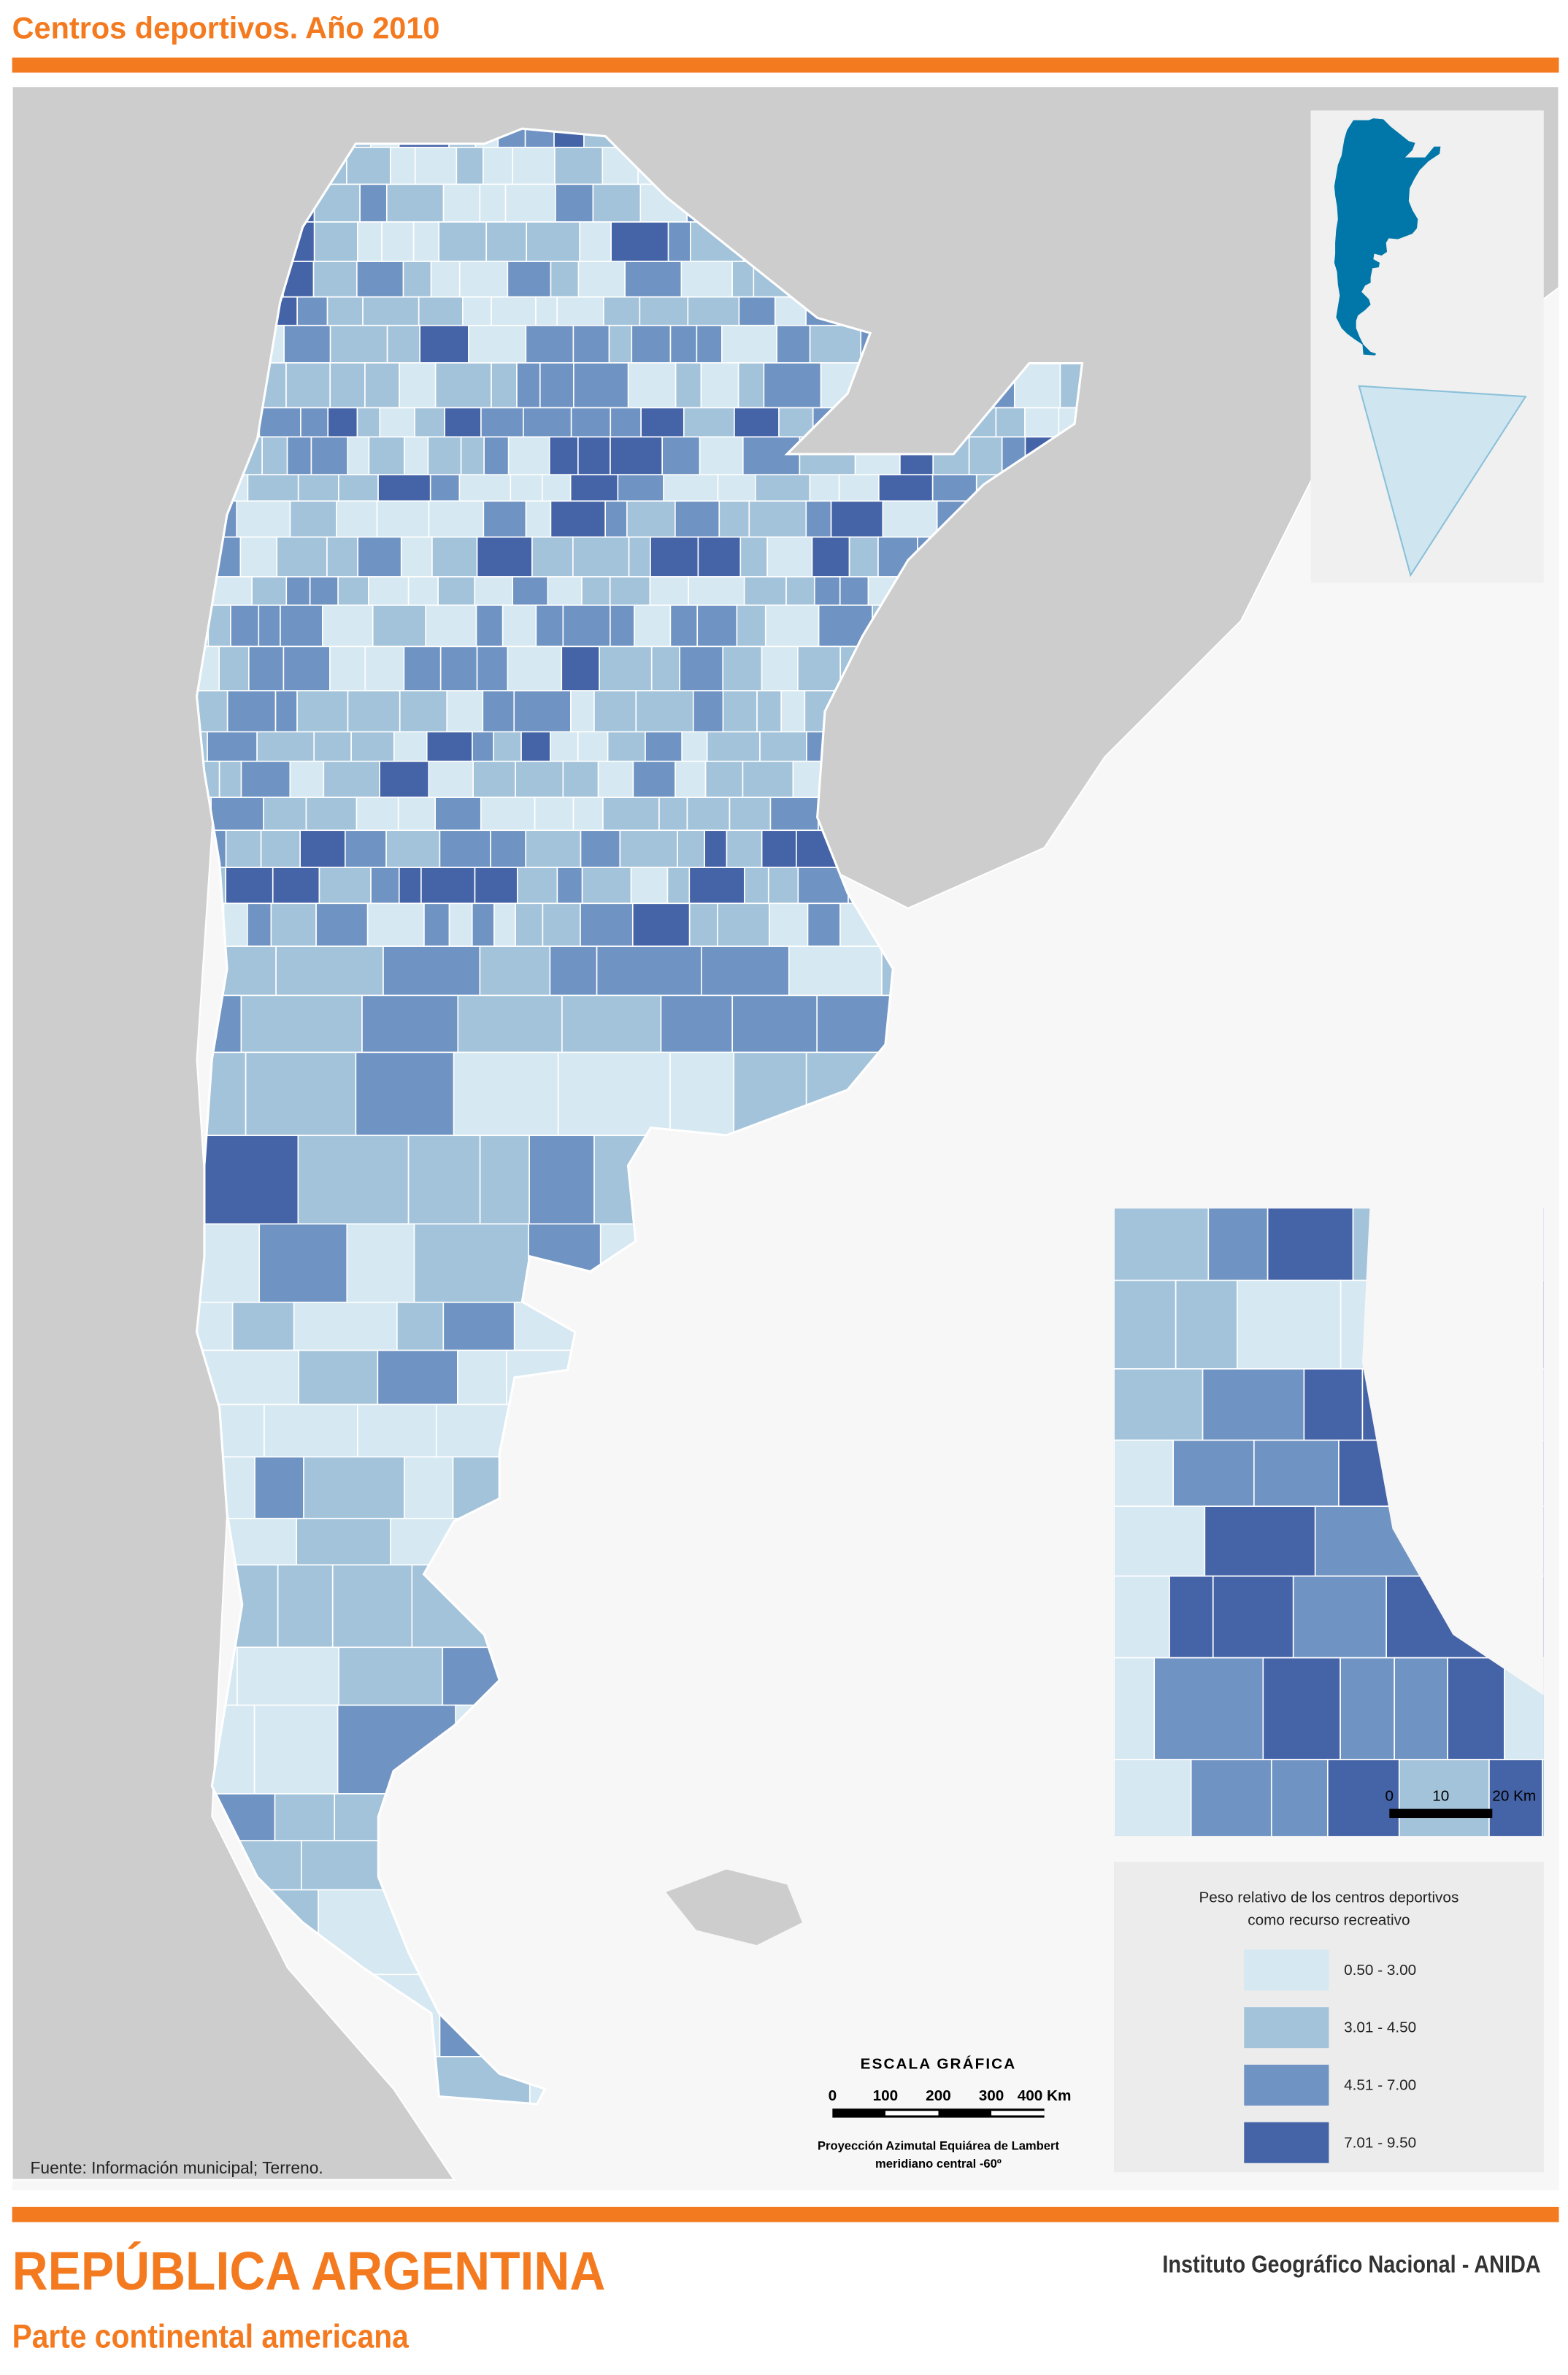 The width and height of the screenshot is (1568, 2375). Describe the element at coordinates (1440, 1795) in the screenshot. I see `inset-scale-label: 10` at that location.